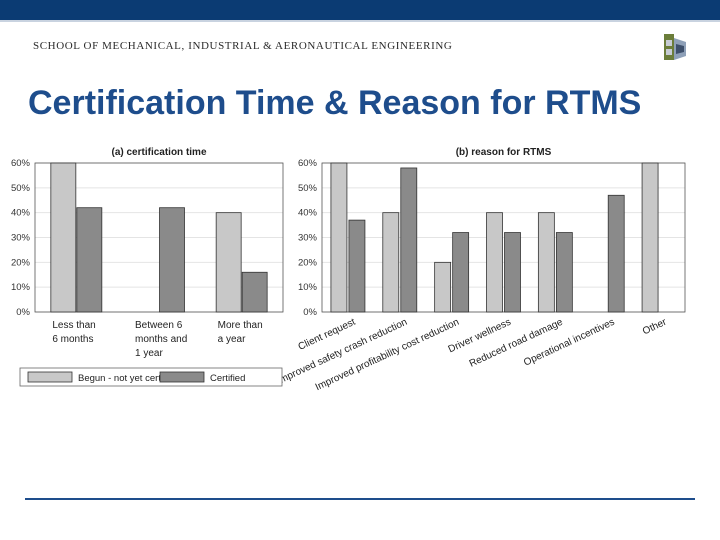 The width and height of the screenshot is (720, 540). I want to click on x-tick-label: Less than 6 months, so click(73, 332).